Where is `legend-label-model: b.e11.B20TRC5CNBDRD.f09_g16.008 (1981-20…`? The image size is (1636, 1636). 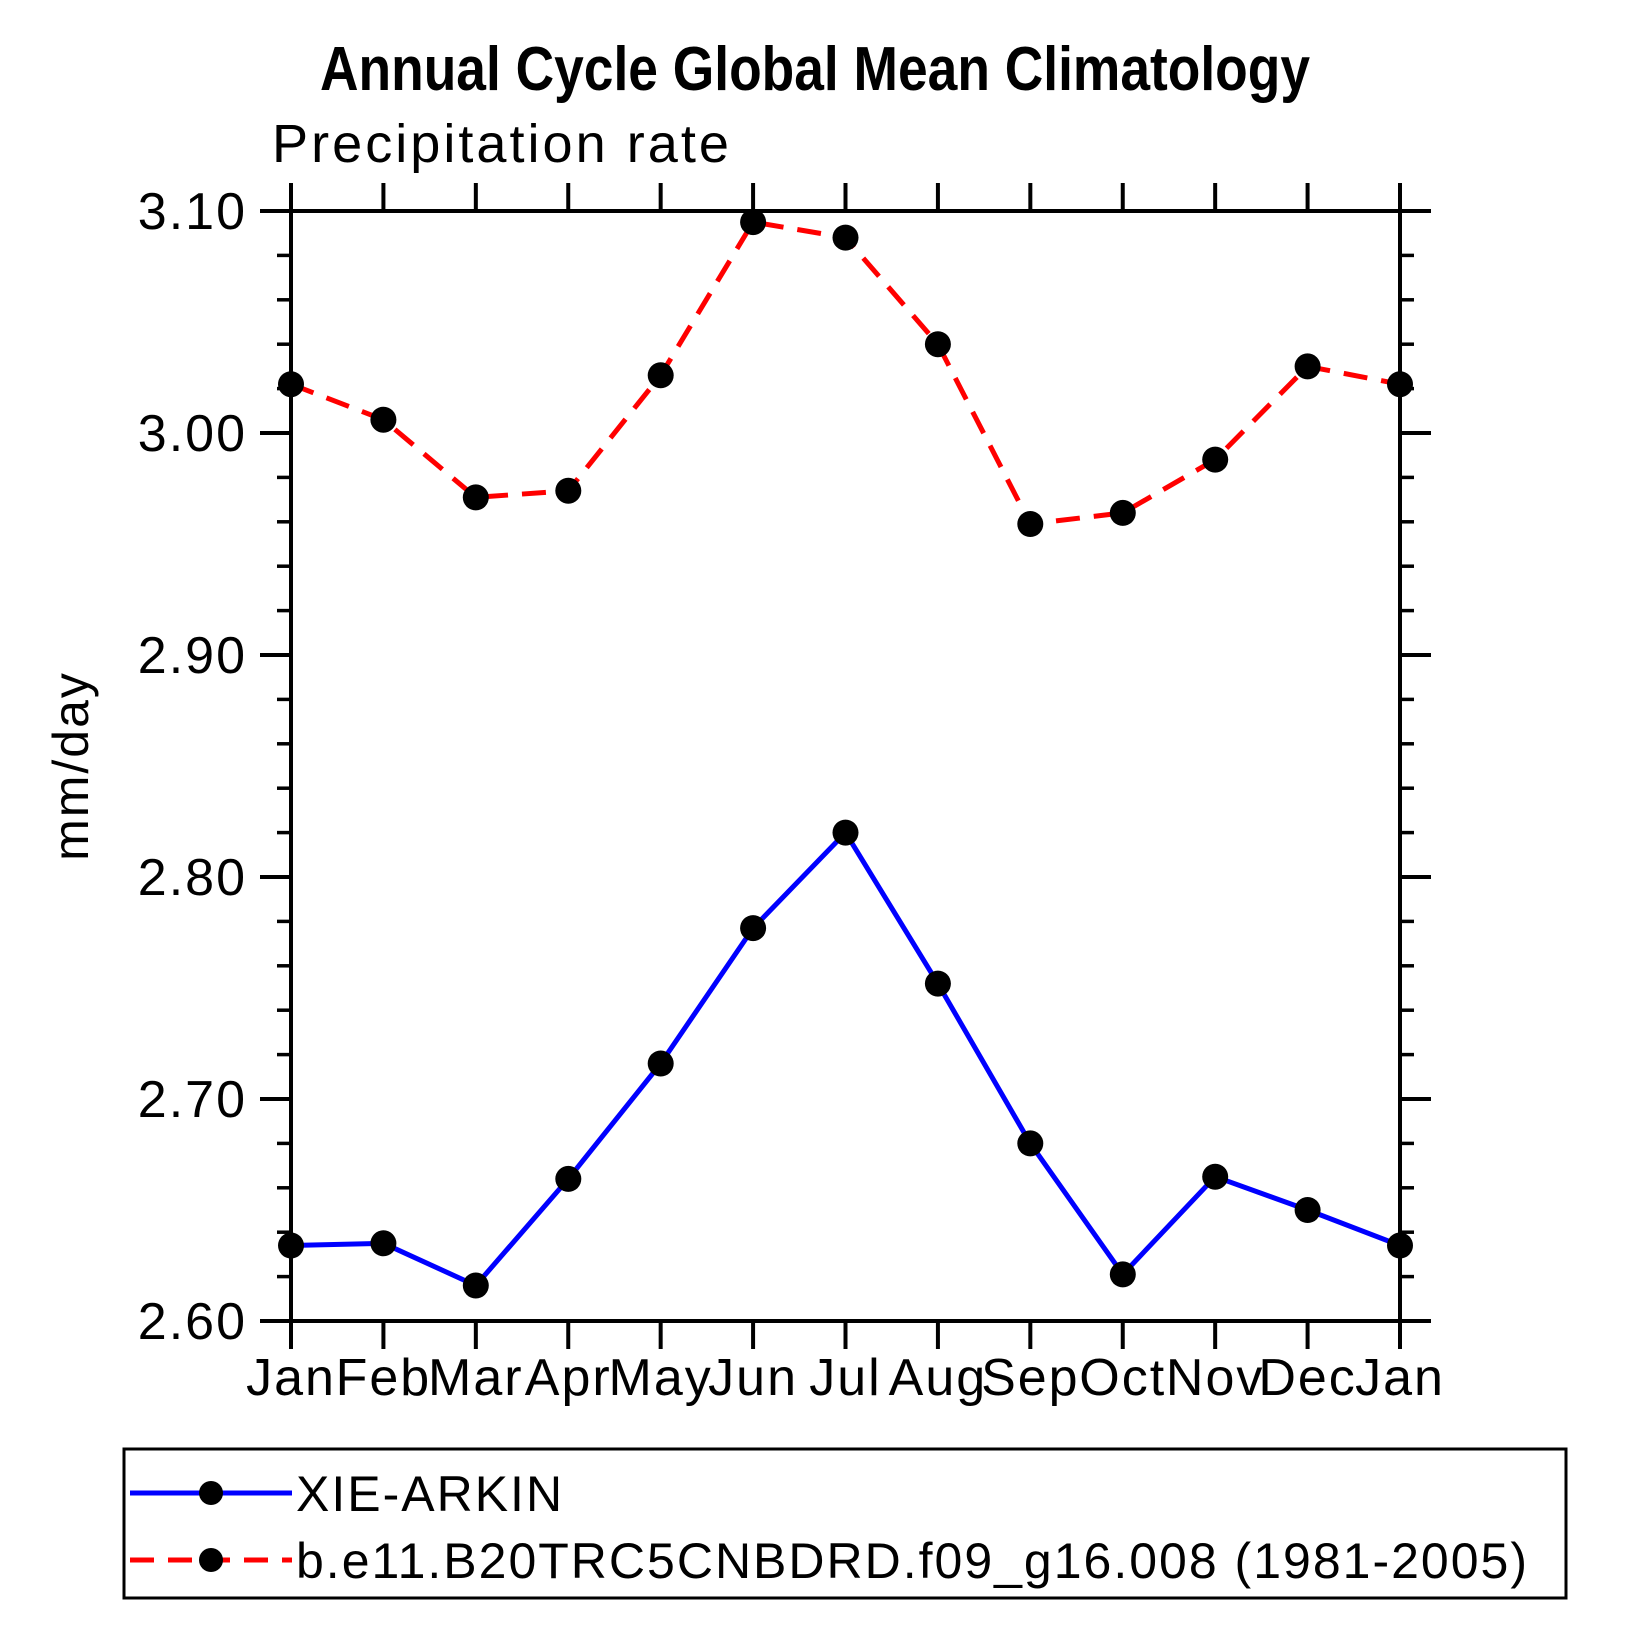
legend-label-model: b.e11.B20TRC5CNBDRD.f09_g16.008 (1981-20… is located at coordinates (912, 1561).